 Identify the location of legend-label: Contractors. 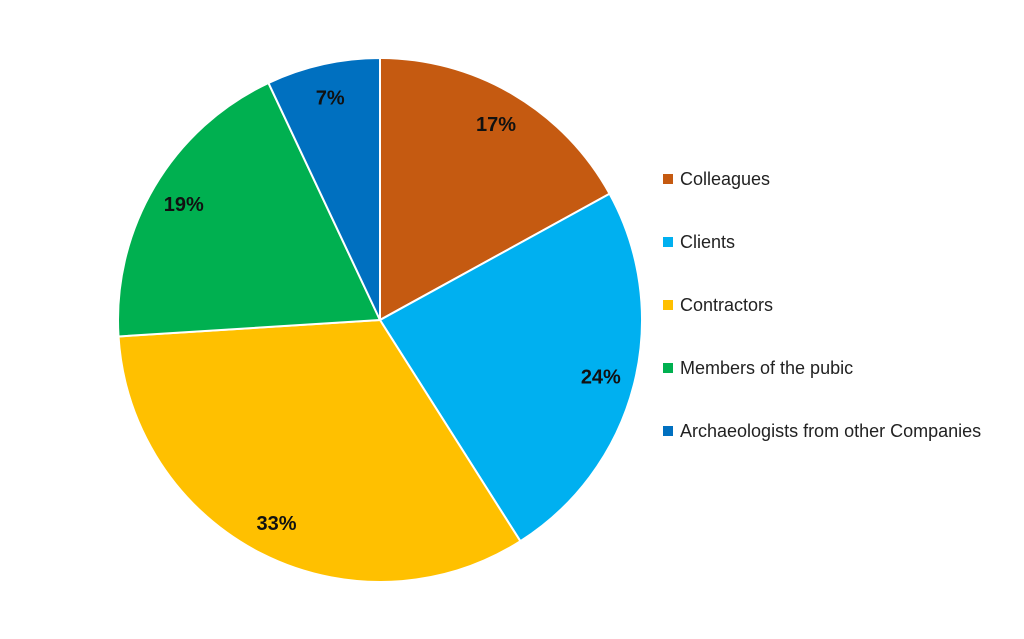
(727, 304).